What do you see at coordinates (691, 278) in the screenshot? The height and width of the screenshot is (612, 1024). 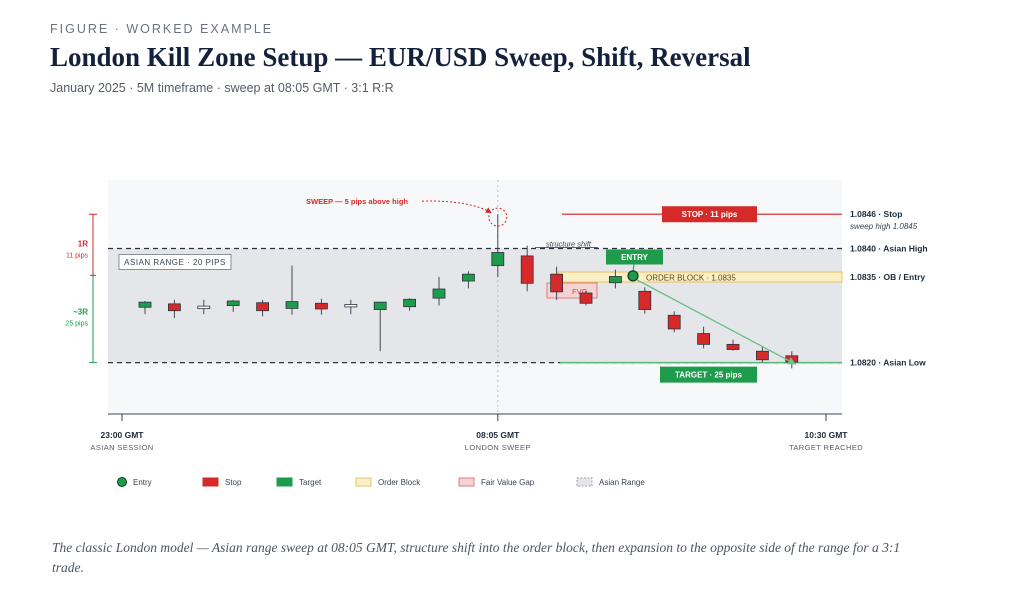 I see `order-block-label: ORDER BLOCK · 1.0835` at bounding box center [691, 278].